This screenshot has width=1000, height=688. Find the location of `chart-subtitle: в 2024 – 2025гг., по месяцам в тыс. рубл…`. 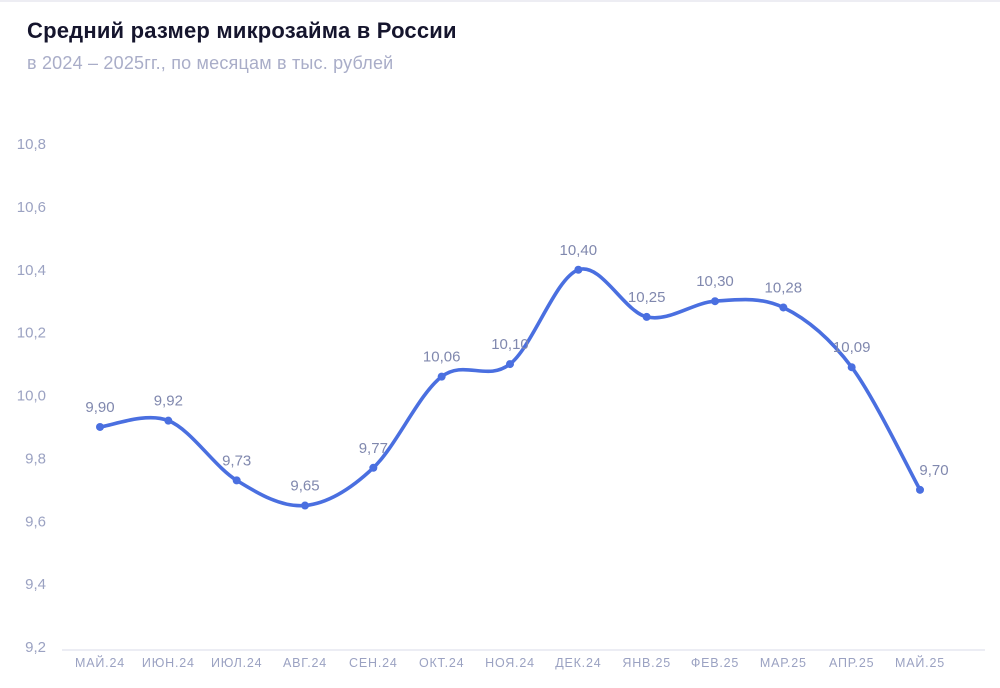

chart-subtitle: в 2024 – 2025гг., по месяцам в тыс. рубл… is located at coordinates (210, 63).